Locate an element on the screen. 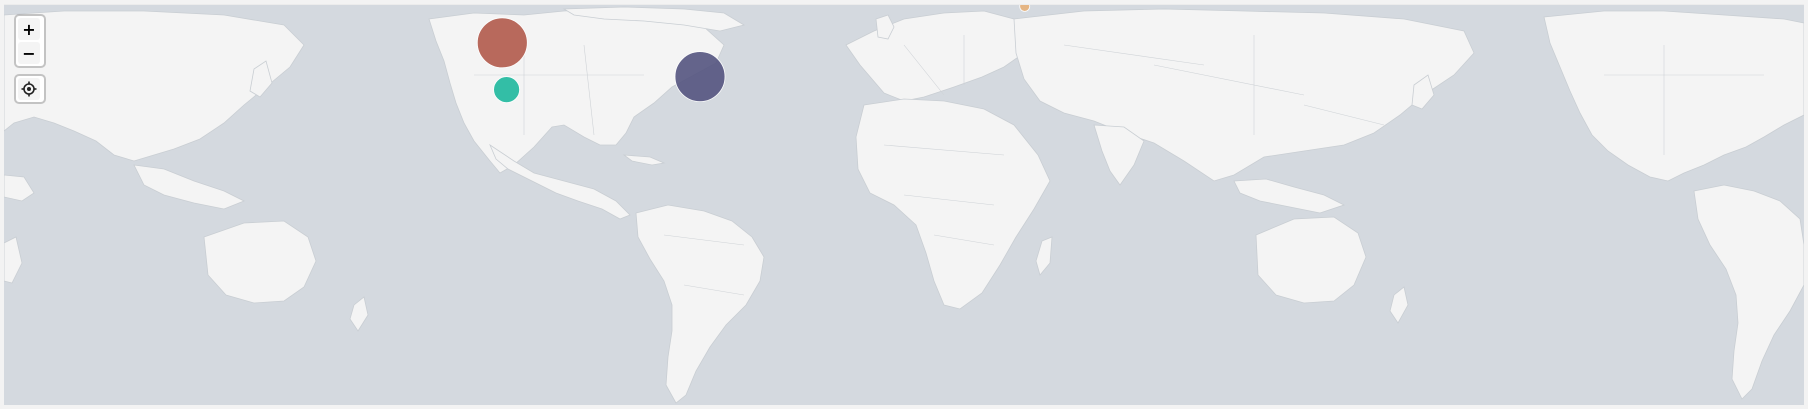  map-controls: + − is located at coordinates (30, 59).